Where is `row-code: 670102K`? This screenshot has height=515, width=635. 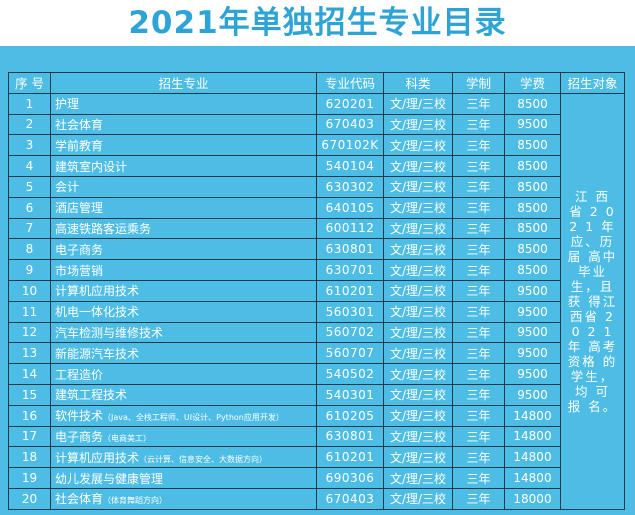
row-code: 670102K is located at coordinates (350, 145).